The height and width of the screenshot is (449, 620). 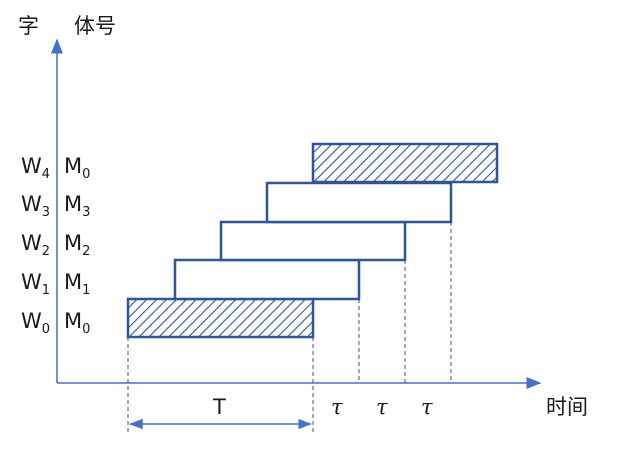 What do you see at coordinates (567, 407) in the screenshot?
I see `x-axis-label: 时间` at bounding box center [567, 407].